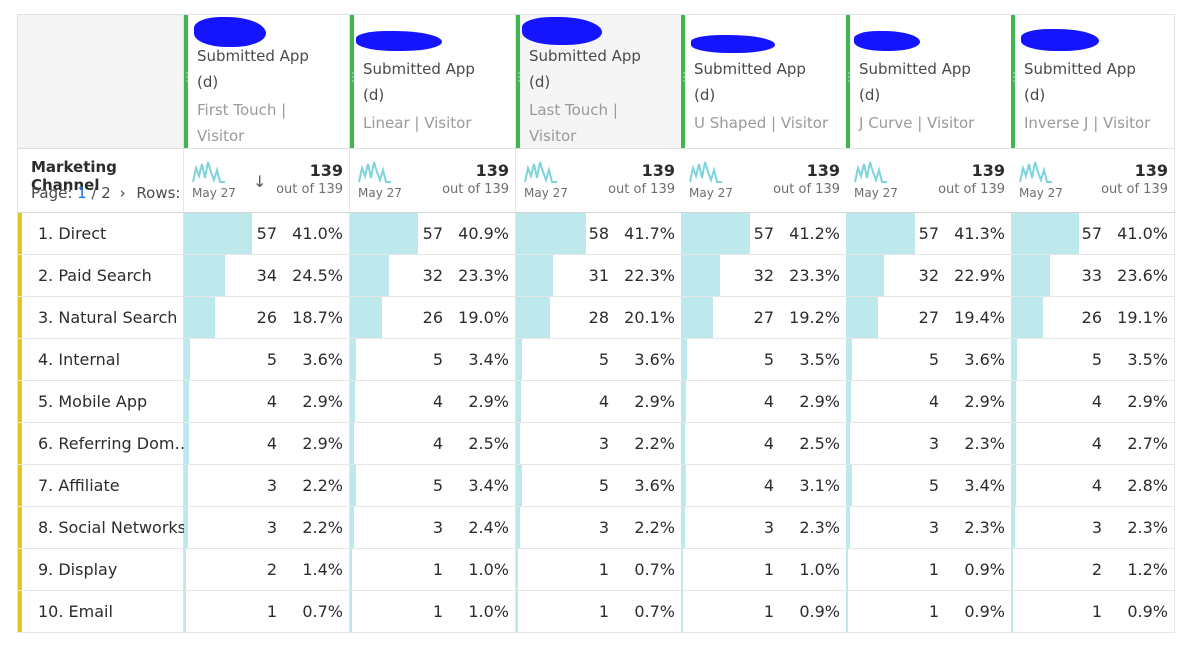 The image size is (1190, 647). What do you see at coordinates (764, 234) in the screenshot?
I see `table-cell: 57 41.2%` at bounding box center [764, 234].